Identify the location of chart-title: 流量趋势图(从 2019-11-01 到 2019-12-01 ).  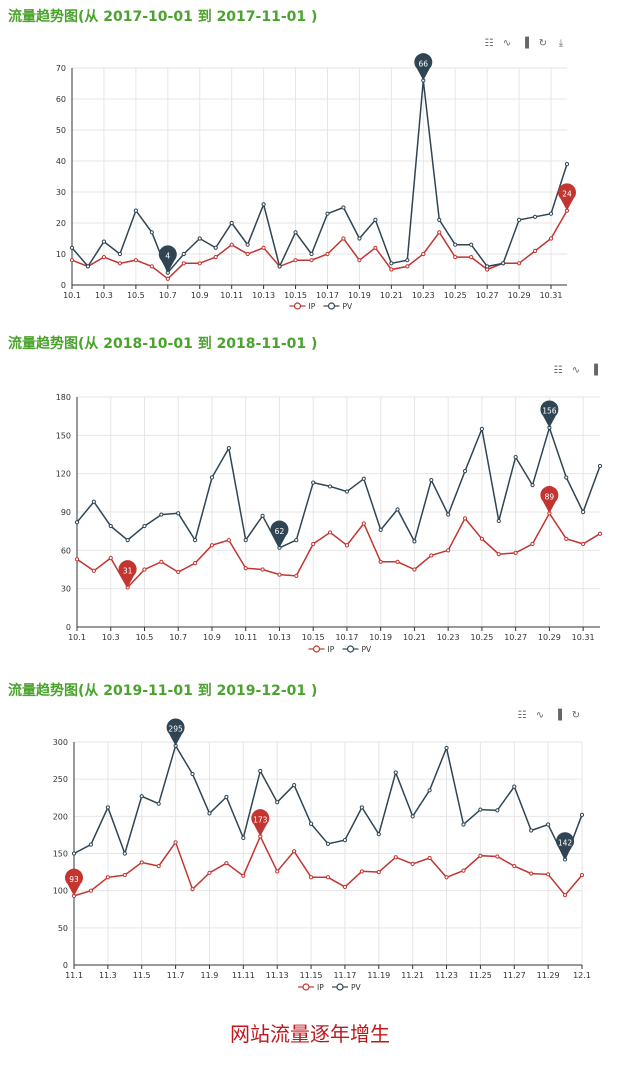
(163, 691).